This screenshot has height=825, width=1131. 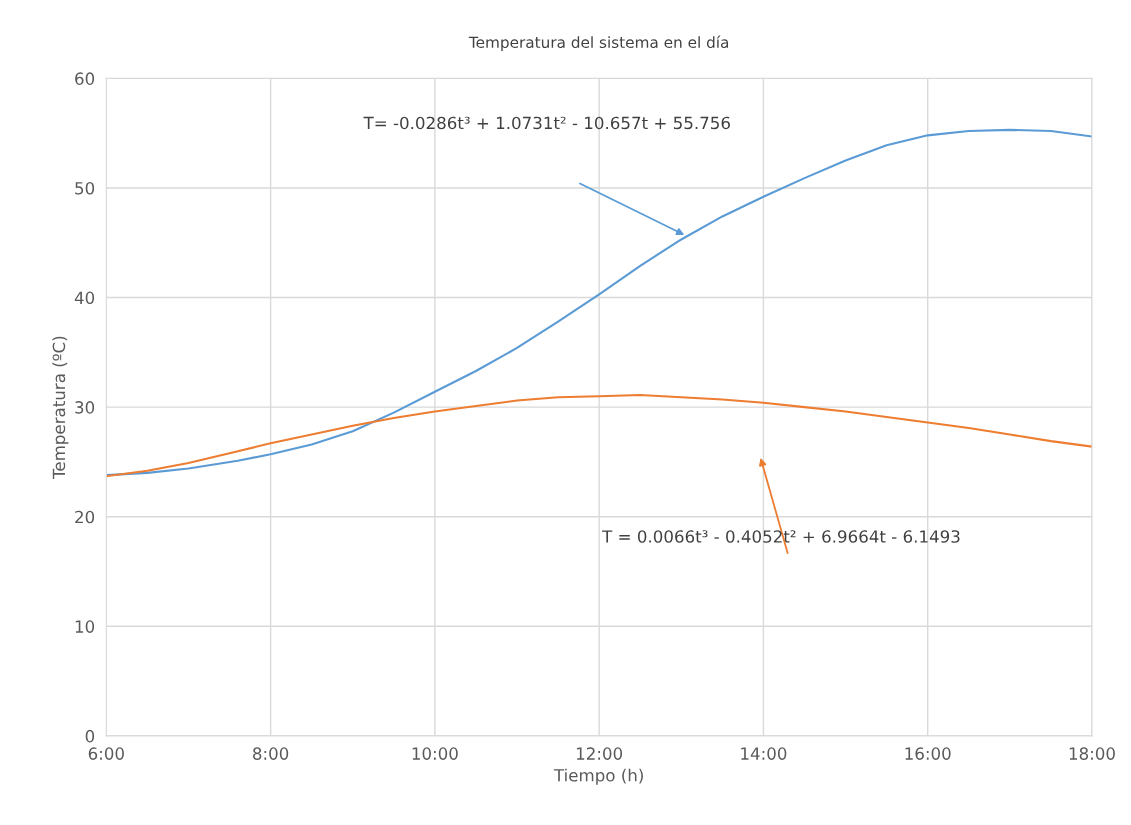 What do you see at coordinates (764, 753) in the screenshot?
I see `x-tick-label: 14:00` at bounding box center [764, 753].